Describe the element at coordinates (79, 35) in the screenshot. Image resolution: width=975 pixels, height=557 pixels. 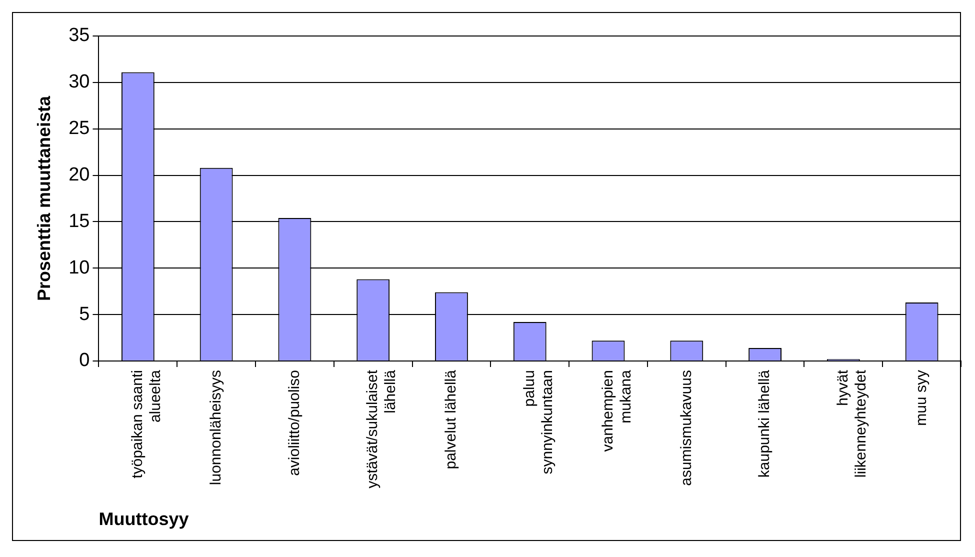
I see `y-tick-label: 35` at that location.